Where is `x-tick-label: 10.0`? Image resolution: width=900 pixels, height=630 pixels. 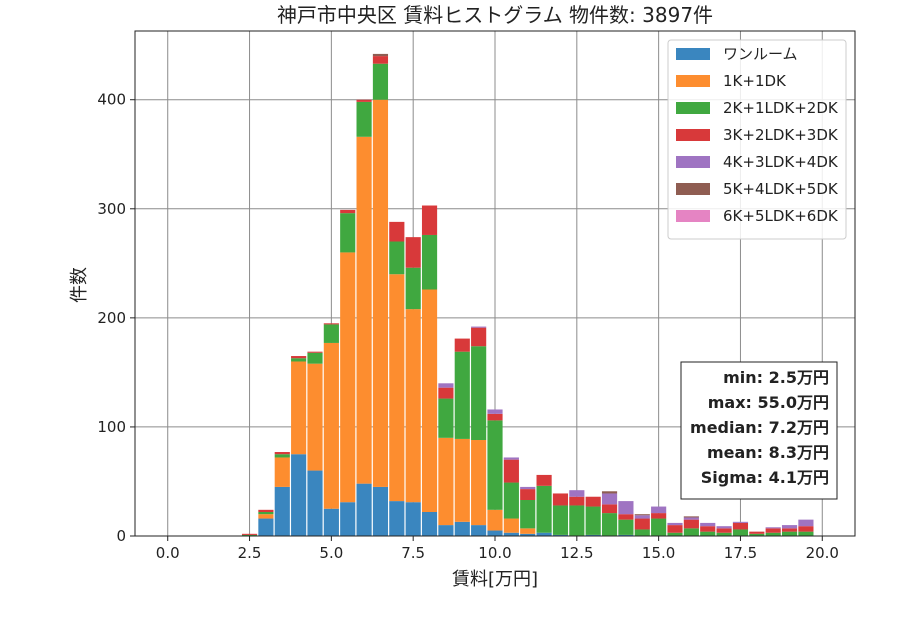
x-tick-label: 10.0 is located at coordinates (494, 553).